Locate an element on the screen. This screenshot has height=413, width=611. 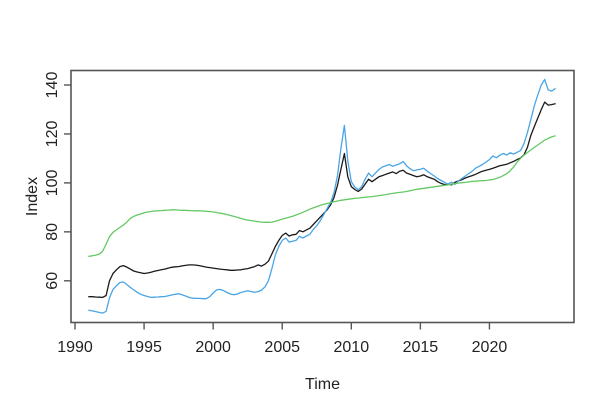
x-axis-title: Time is located at coordinates (322, 384).